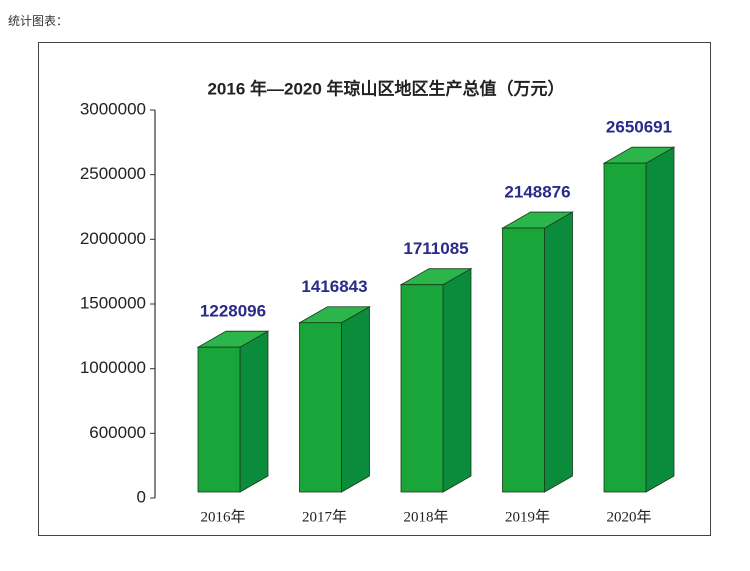  Describe the element at coordinates (222, 516) in the screenshot. I see `x-tick-label: 2016年` at that location.